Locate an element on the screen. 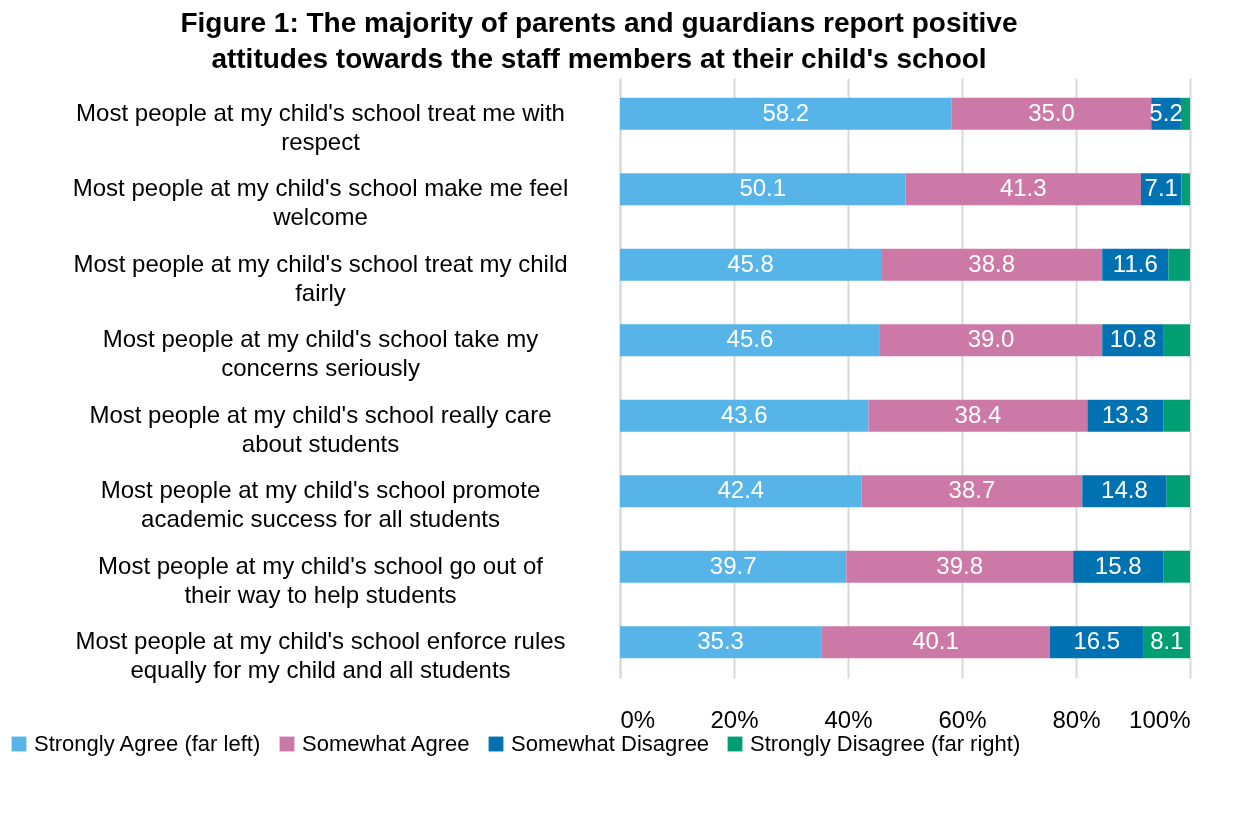 This screenshot has height=840, width=1250. data-label: 39.0 is located at coordinates (991, 339).